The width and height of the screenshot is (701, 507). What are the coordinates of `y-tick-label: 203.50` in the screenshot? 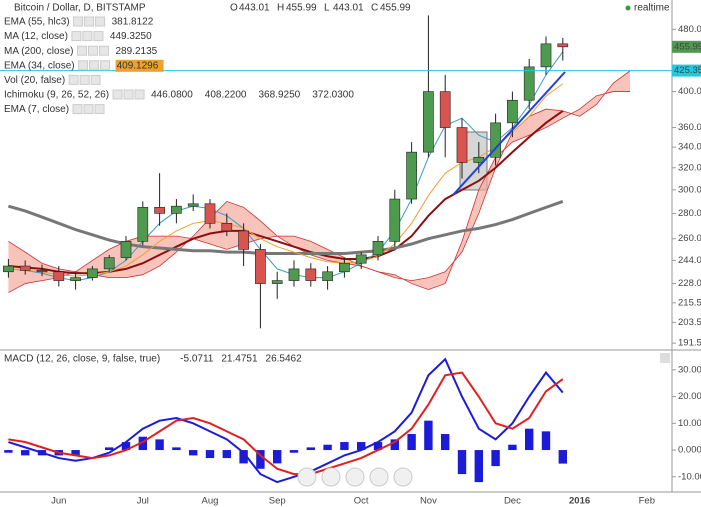 It's located at (689, 322).